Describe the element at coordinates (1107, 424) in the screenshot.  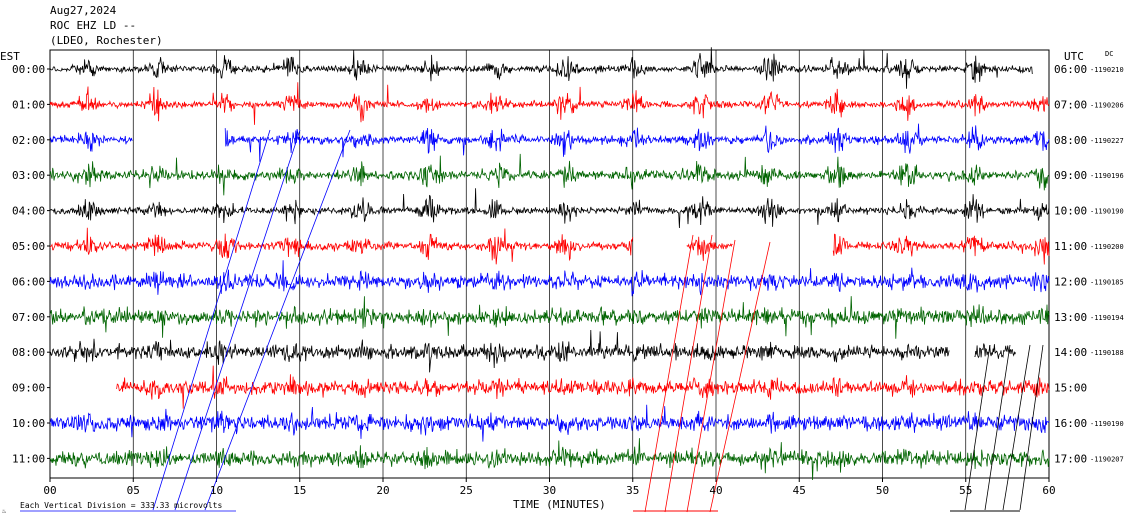
I see `dc-offset-10: -1190190` at that location.